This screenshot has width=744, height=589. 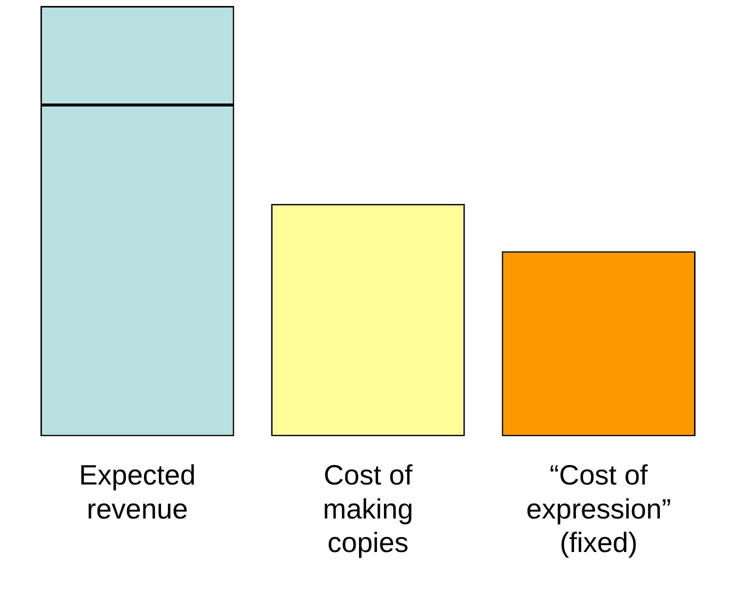 What do you see at coordinates (137, 492) in the screenshot?
I see `x-tick-label: Expected revenue` at bounding box center [137, 492].